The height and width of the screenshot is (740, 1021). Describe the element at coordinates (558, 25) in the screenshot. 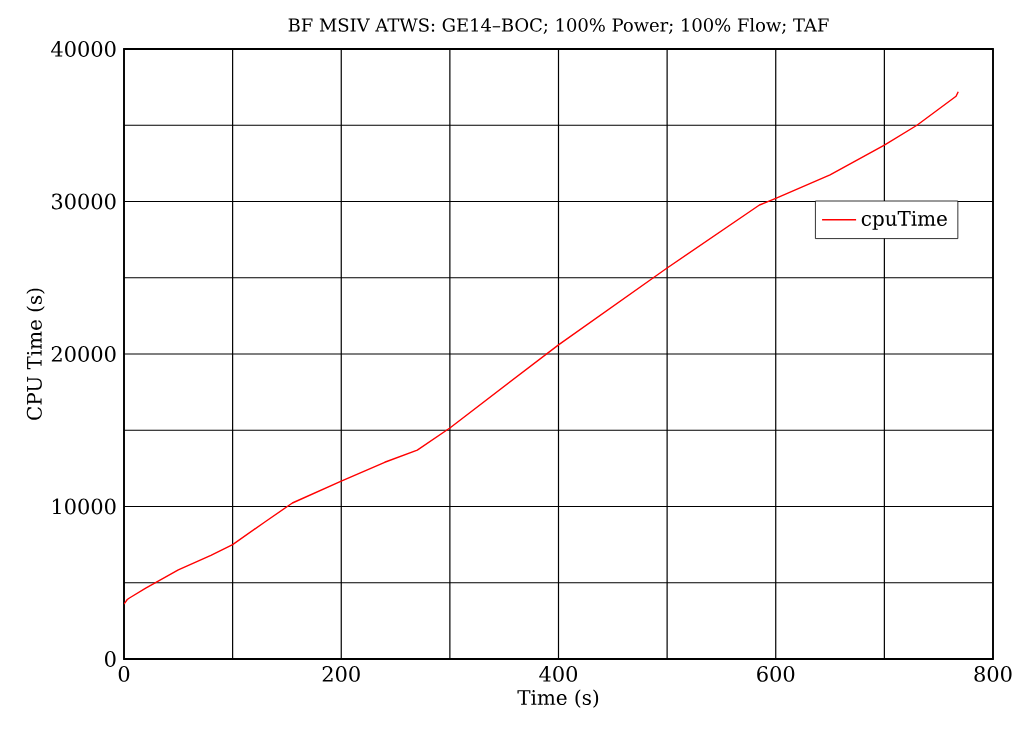

I see `chart-title: BF MSIV ATWS: GE14–BOC; 100% Power; 100% Flow; TAF` at that location.